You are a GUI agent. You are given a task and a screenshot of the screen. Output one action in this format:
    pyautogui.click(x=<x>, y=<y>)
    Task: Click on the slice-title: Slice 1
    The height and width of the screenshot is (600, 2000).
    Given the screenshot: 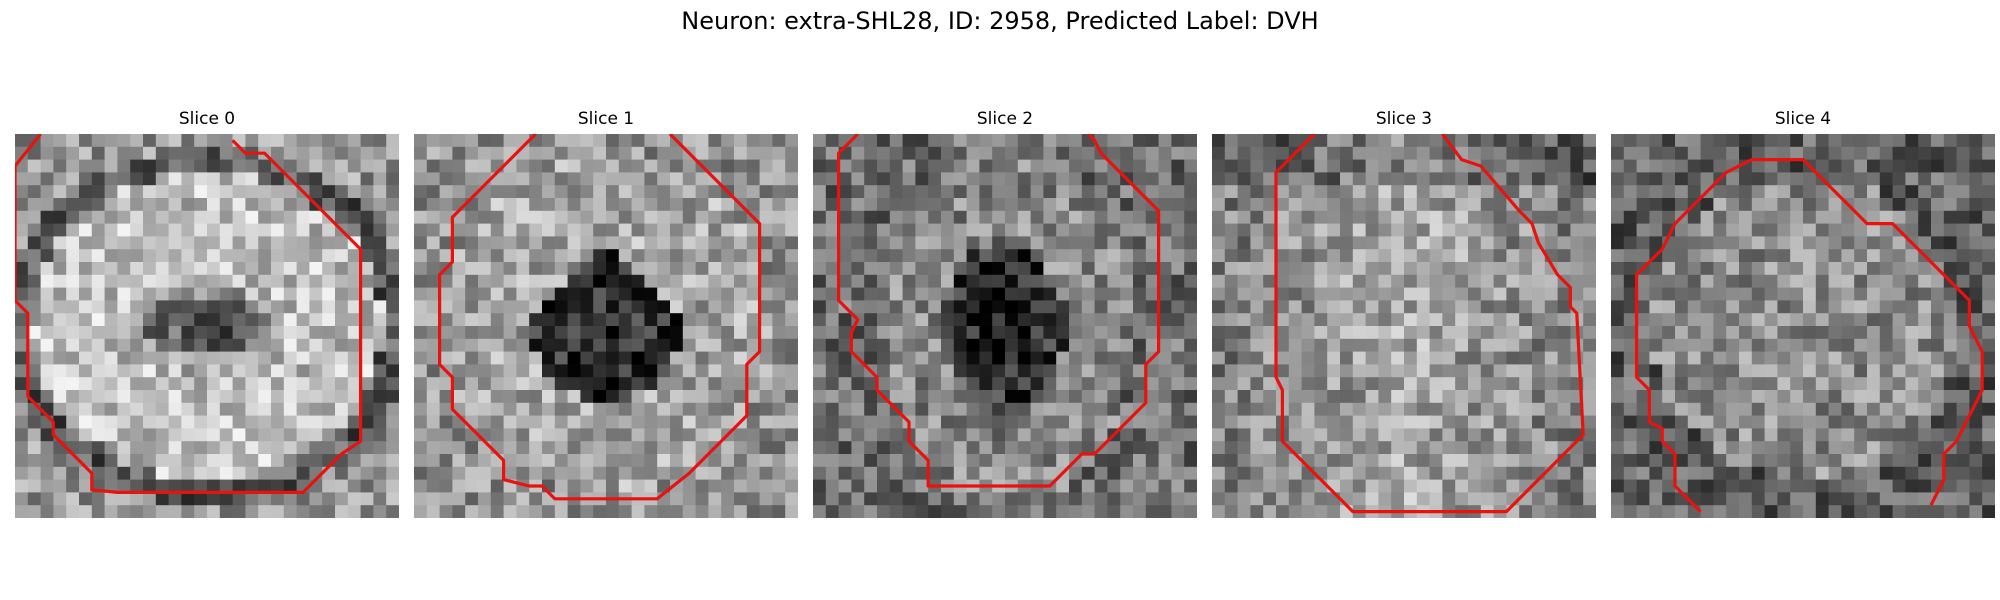 What is the action you would take?
    pyautogui.click(x=606, y=119)
    